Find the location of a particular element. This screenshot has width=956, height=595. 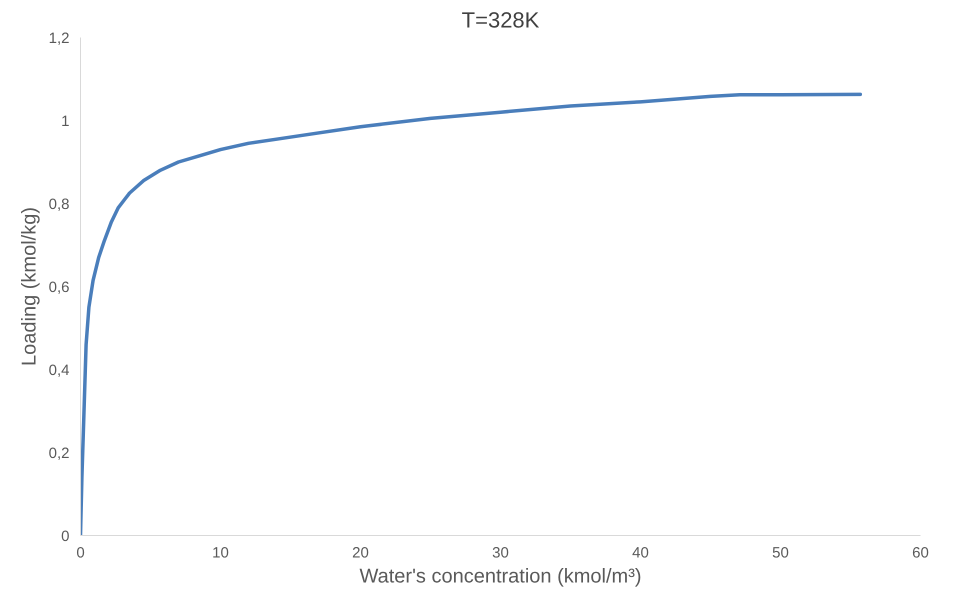

x-tick-label: 0 is located at coordinates (80, 553).